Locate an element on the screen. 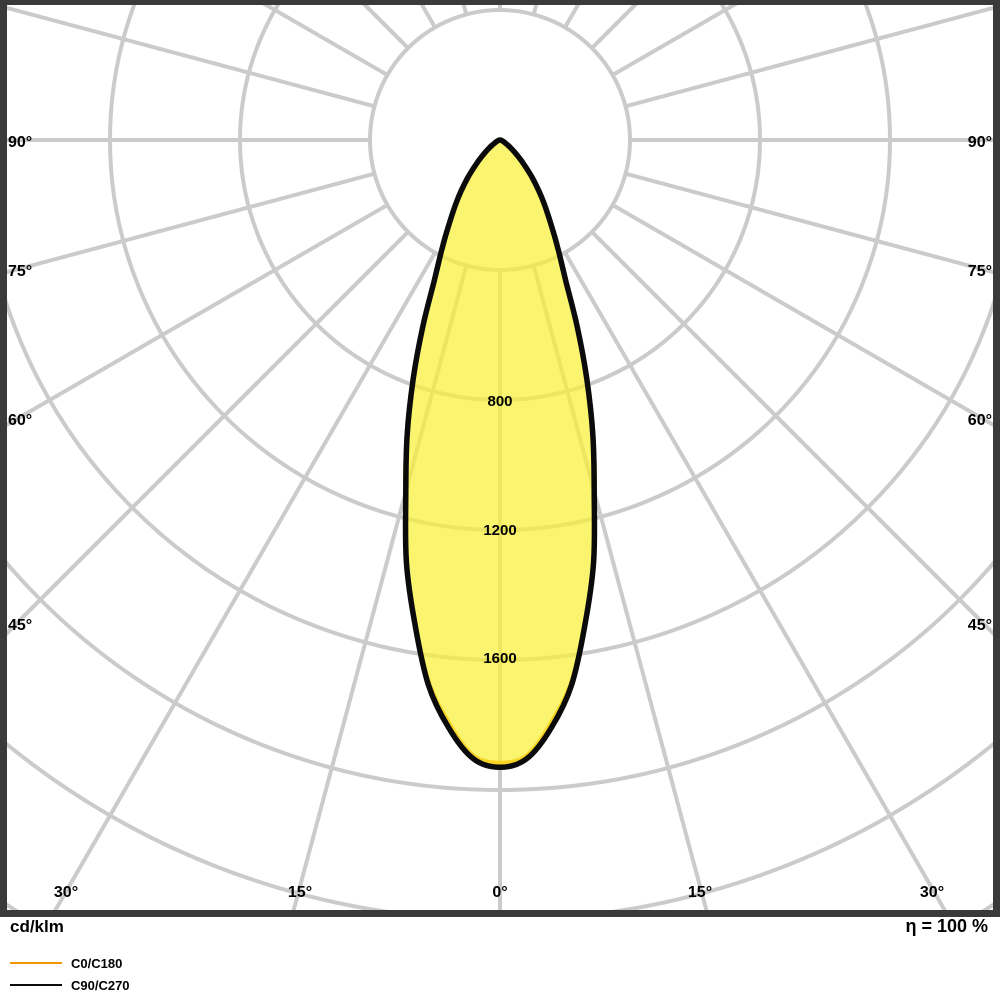 Image resolution: width=1000 pixels, height=1000 pixels. angle-label-right-75: 75° is located at coordinates (979, 271).